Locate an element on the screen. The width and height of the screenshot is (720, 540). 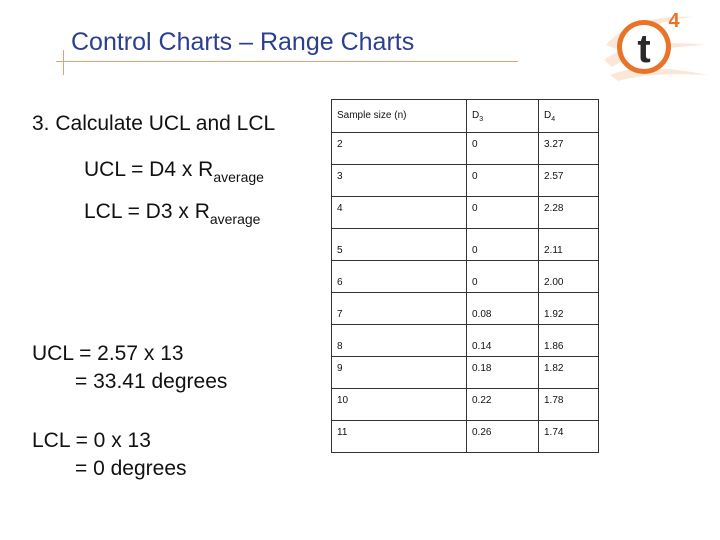
cell-sample-size: 10 is located at coordinates (399, 404).